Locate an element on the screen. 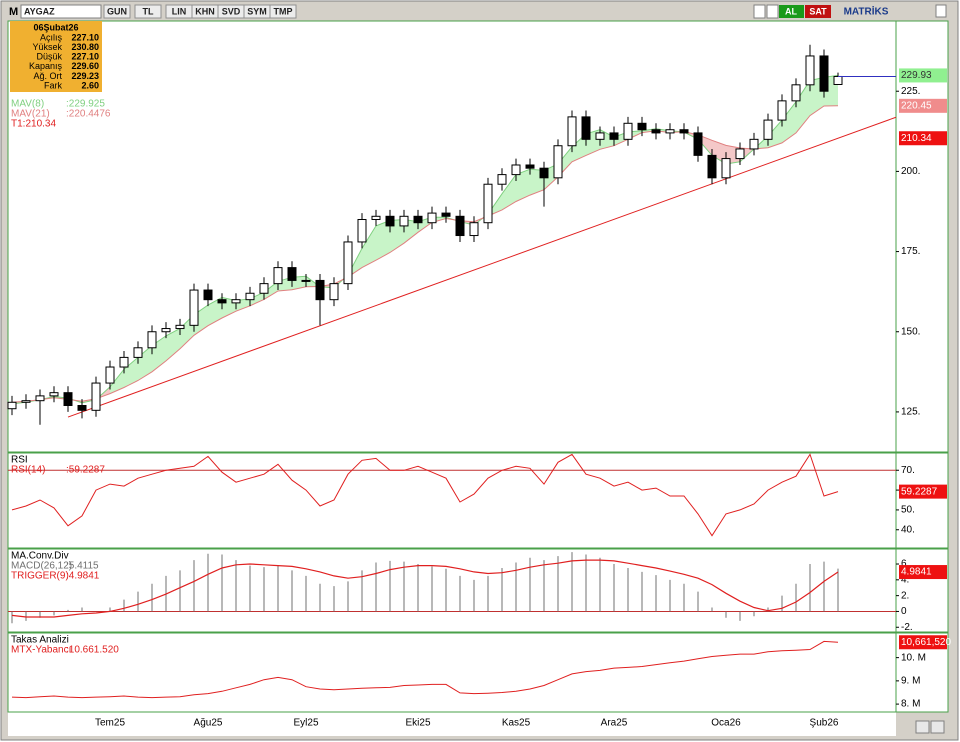 This screenshot has width=960, height=742. y-tick-label: 2. is located at coordinates (905, 595).